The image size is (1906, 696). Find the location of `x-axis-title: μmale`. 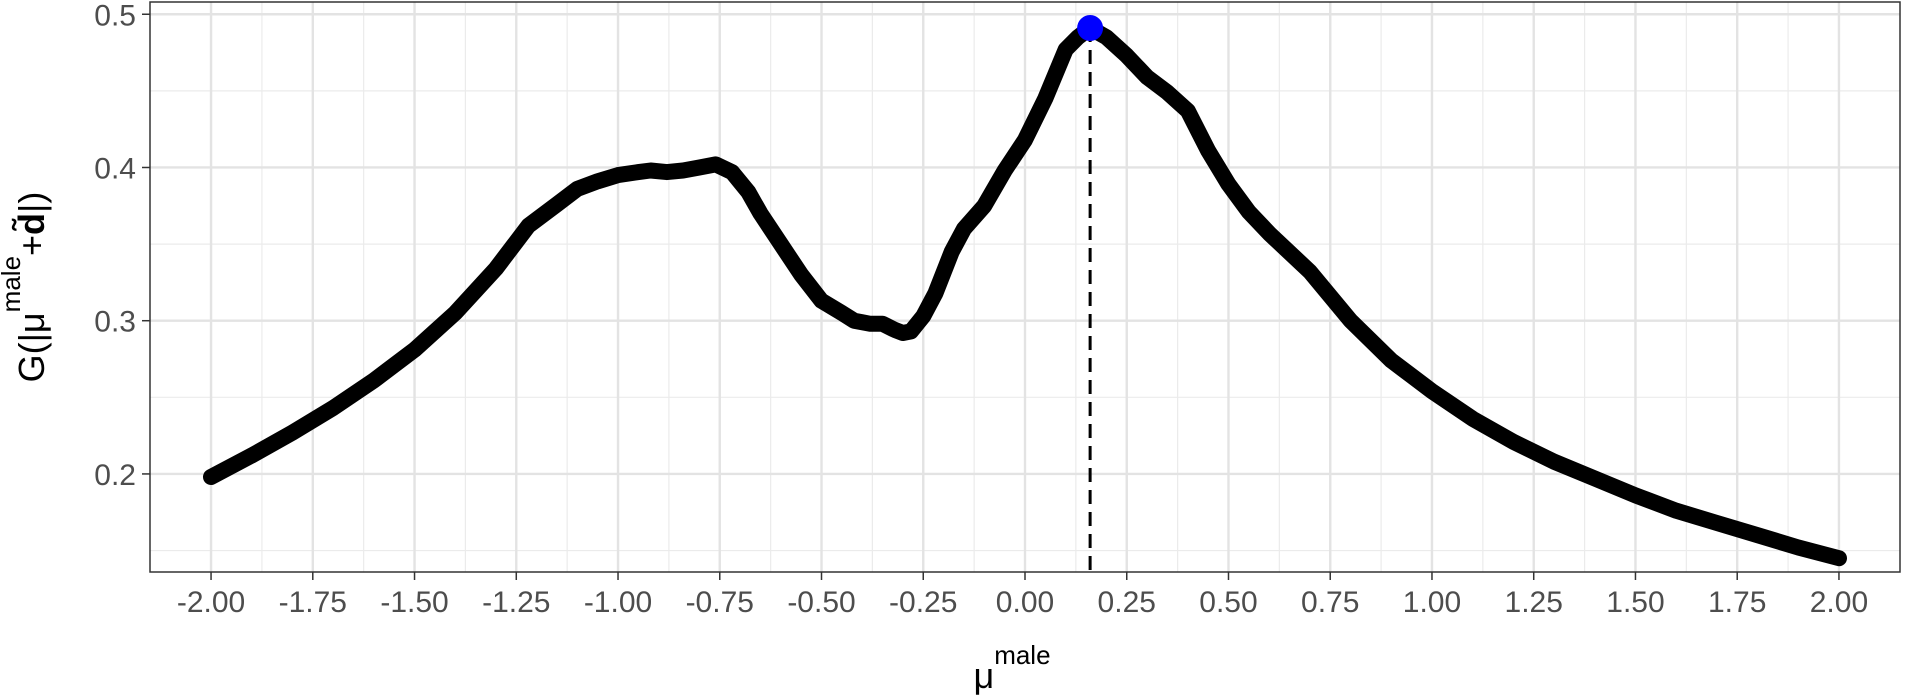

x-axis-title: μmale is located at coordinates (1011, 668).